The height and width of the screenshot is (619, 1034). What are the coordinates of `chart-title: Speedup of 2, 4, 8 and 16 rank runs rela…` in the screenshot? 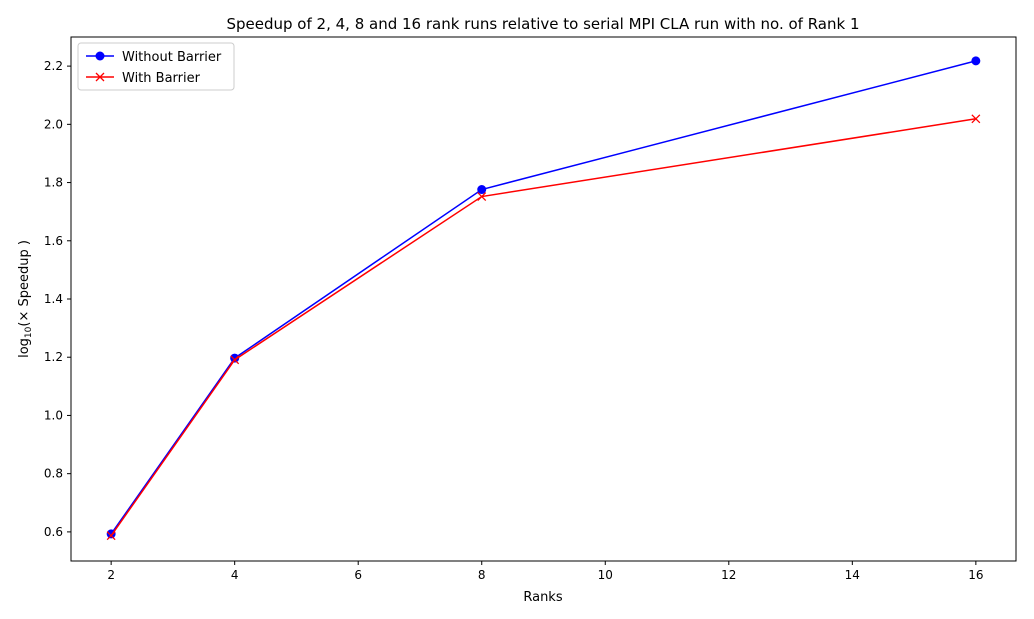 It's located at (542, 24).